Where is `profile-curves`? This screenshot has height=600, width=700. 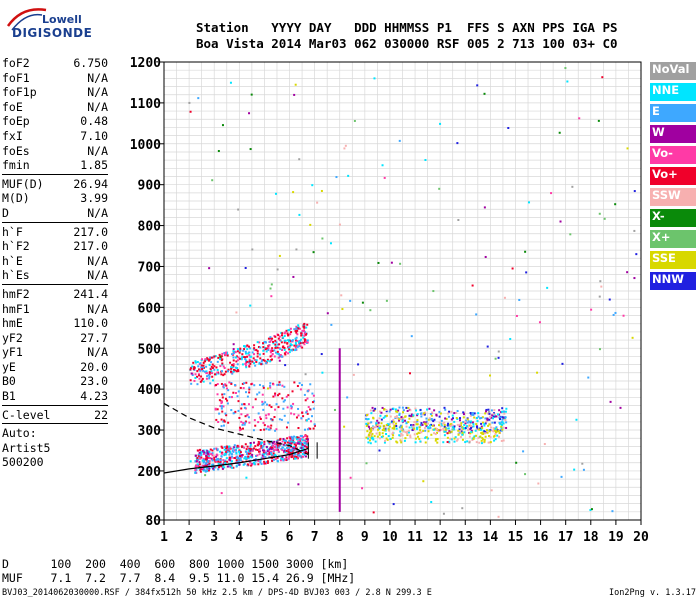 profile-curves is located at coordinates (236, 438).